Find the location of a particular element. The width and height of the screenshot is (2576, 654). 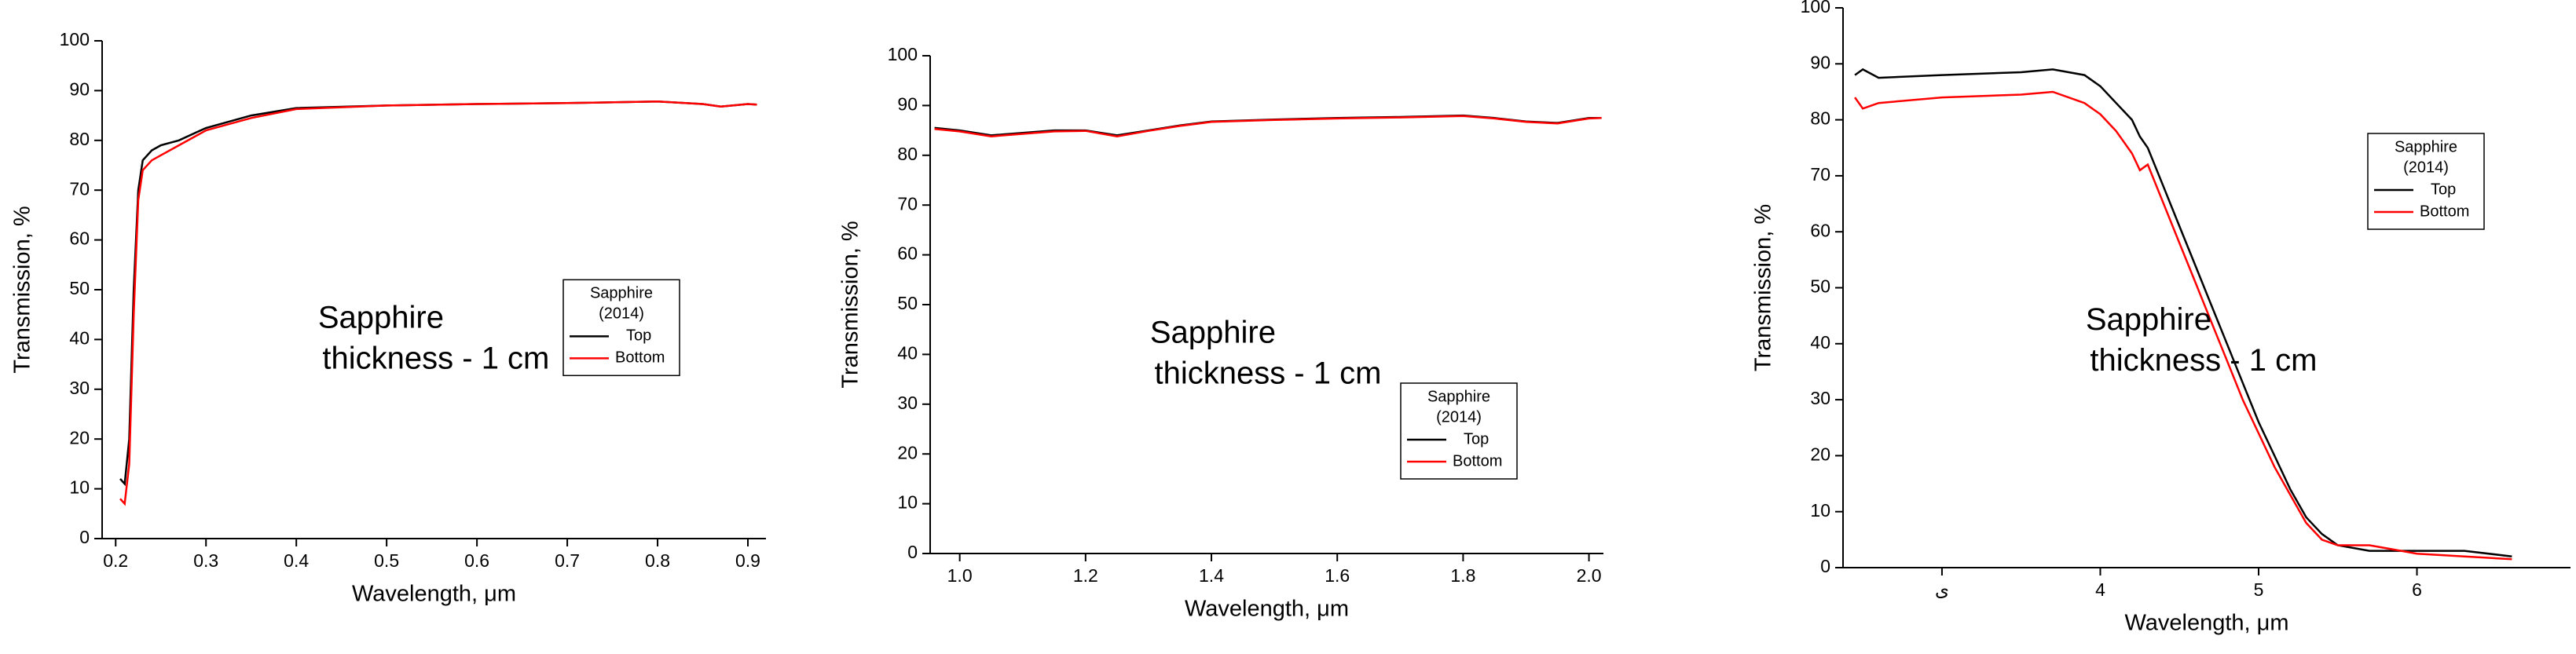

x-tick-label: 0.3 is located at coordinates (205, 560).